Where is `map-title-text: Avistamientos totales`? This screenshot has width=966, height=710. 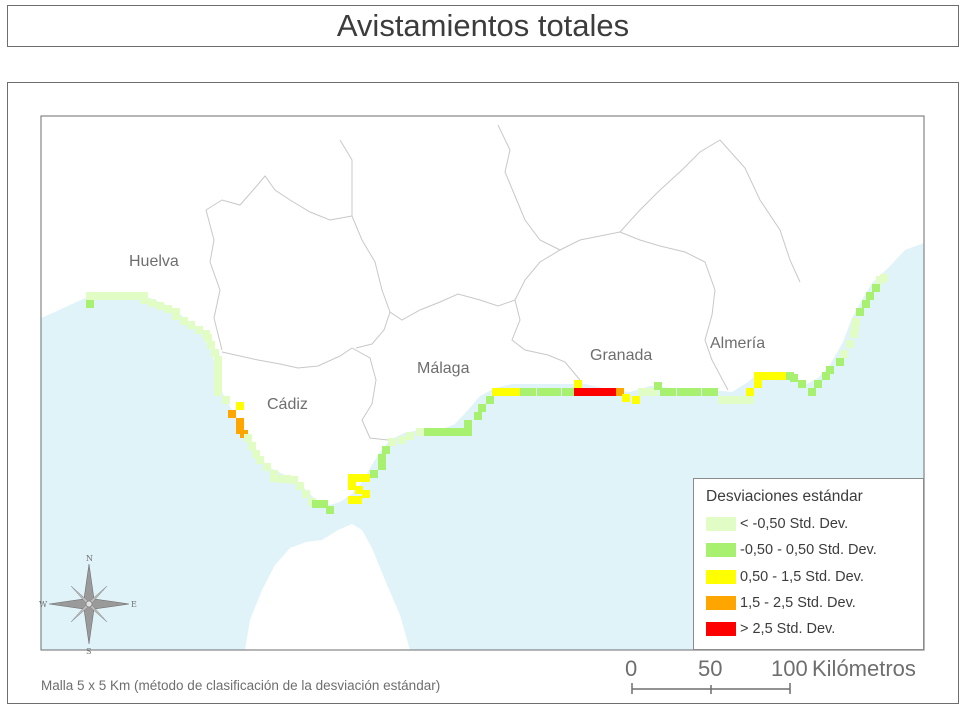
map-title-text: Avistamientos totales is located at coordinates (483, 25).